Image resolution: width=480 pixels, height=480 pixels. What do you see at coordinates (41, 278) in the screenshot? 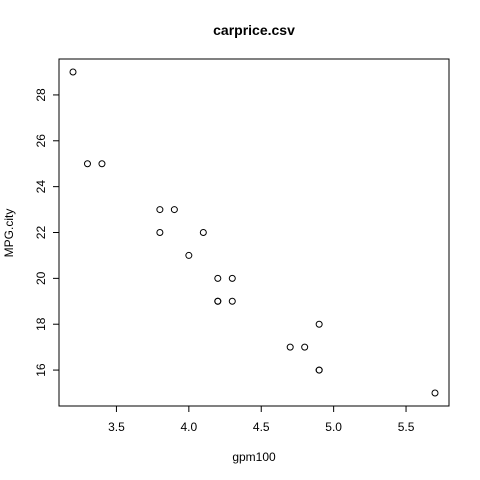
I see `y-tick-label: 20` at bounding box center [41, 278].